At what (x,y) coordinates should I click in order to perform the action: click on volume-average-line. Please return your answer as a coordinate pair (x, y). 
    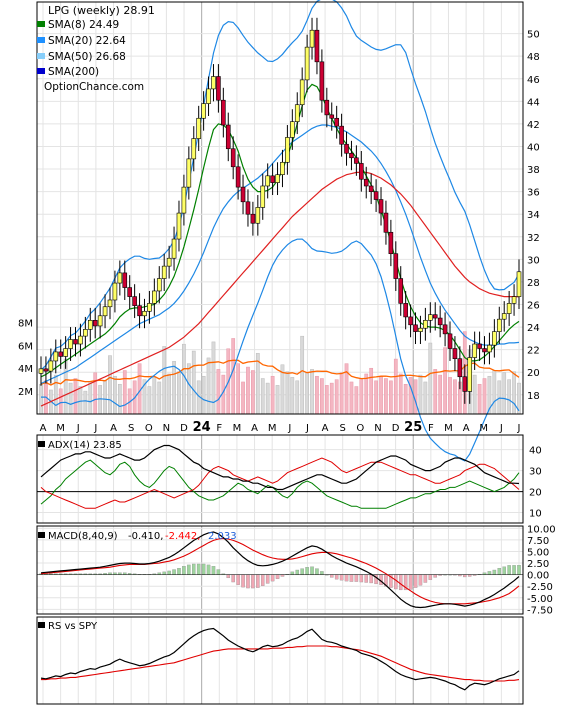
    Looking at the image, I should click on (280, 372).